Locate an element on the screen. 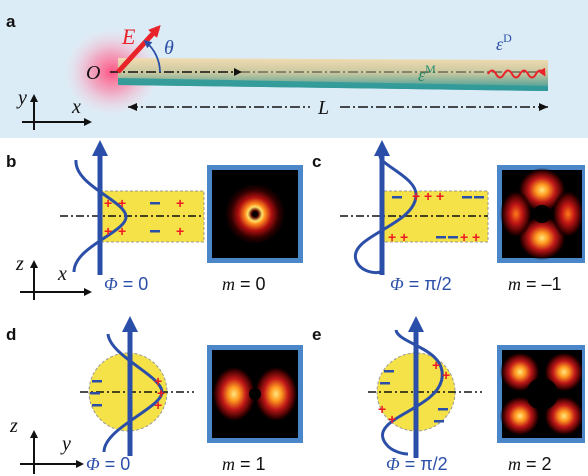  axis-x-label: x is located at coordinates (76, 107).